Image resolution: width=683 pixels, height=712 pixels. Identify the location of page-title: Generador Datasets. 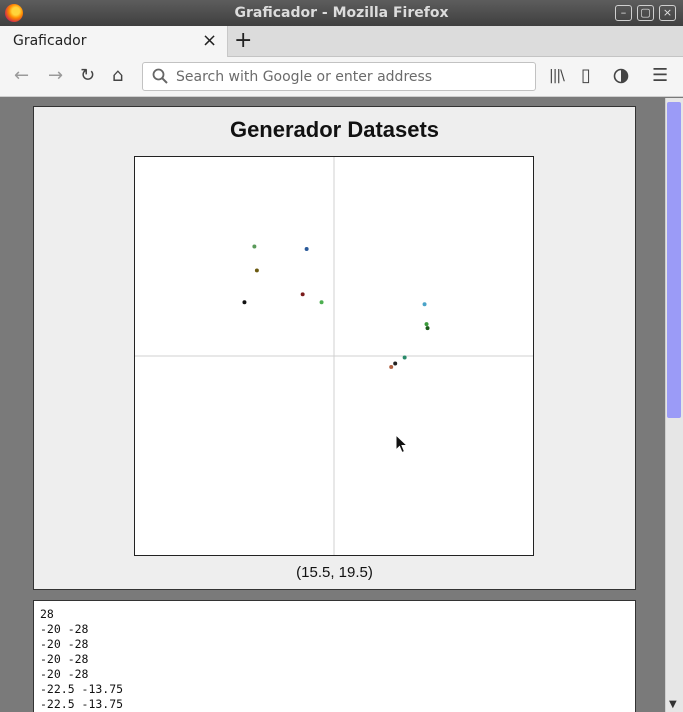
(334, 129).